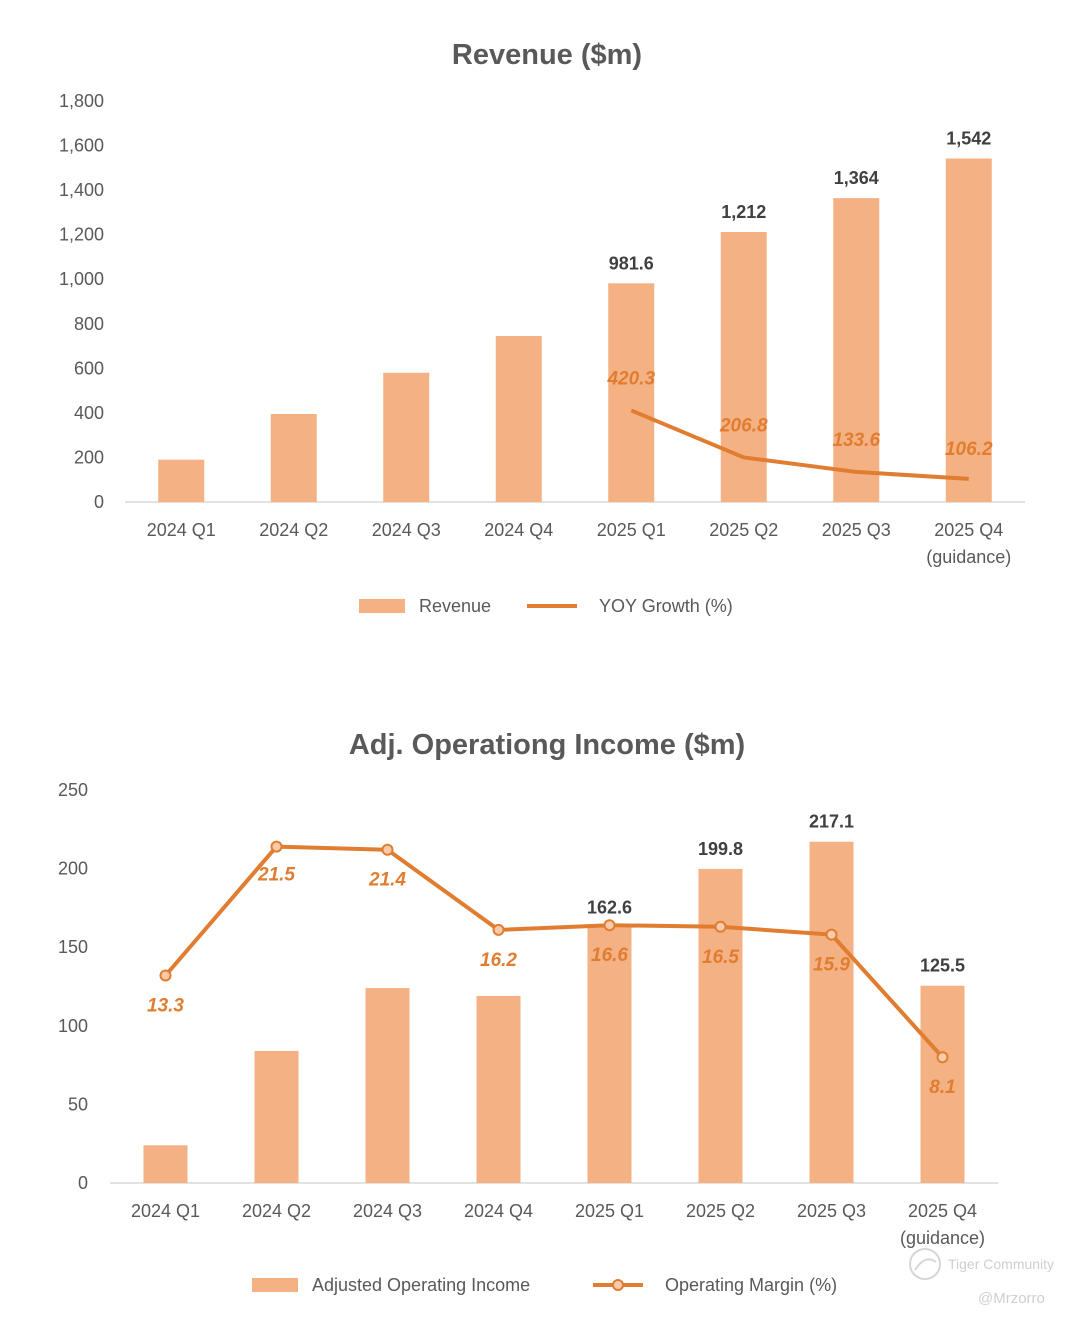 This screenshot has width=1080, height=1323. Describe the element at coordinates (942, 966) in the screenshot. I see `bar-data-label: 125.5` at that location.